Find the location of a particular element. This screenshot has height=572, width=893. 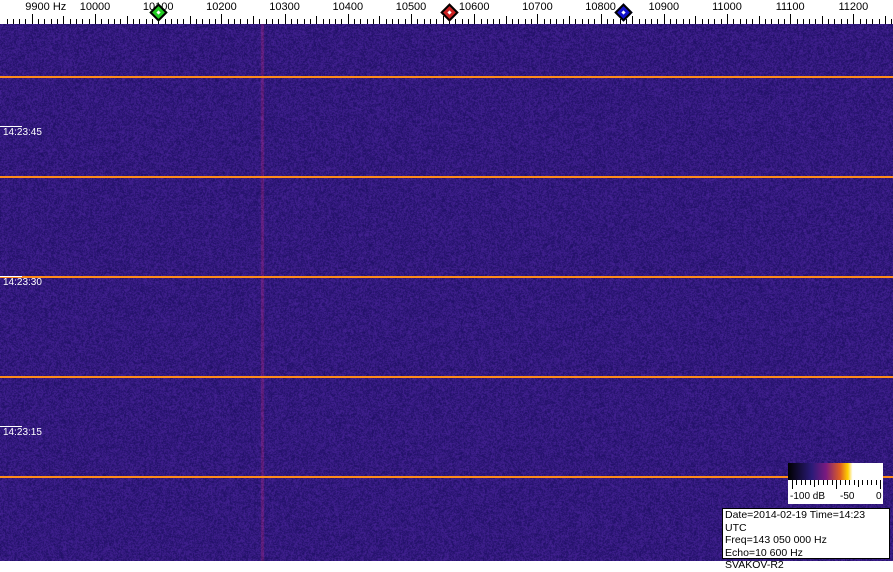

axis-tick-label: 10900 is located at coordinates (664, 7).